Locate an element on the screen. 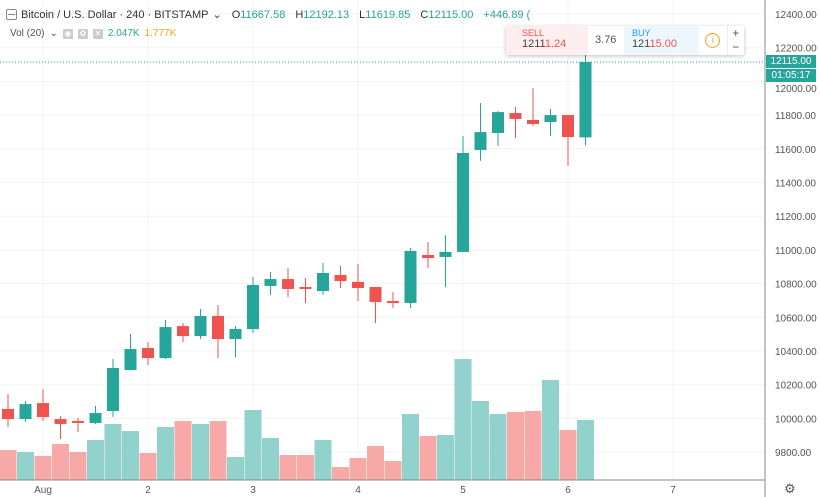 The image size is (820, 497). y-tick-label: 11800.00 is located at coordinates (795, 116).